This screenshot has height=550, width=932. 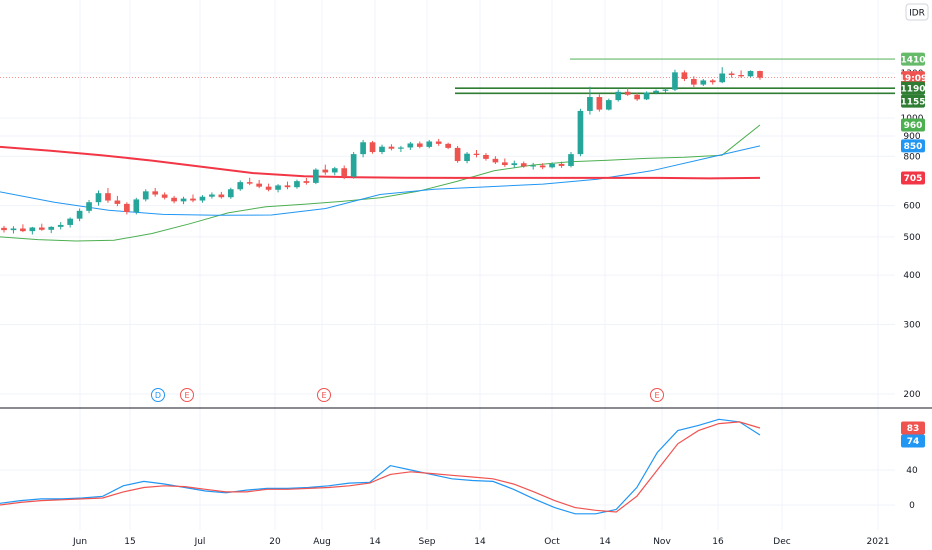 What do you see at coordinates (911, 207) in the screenshot?
I see `price-tick-label: 600` at bounding box center [911, 207].